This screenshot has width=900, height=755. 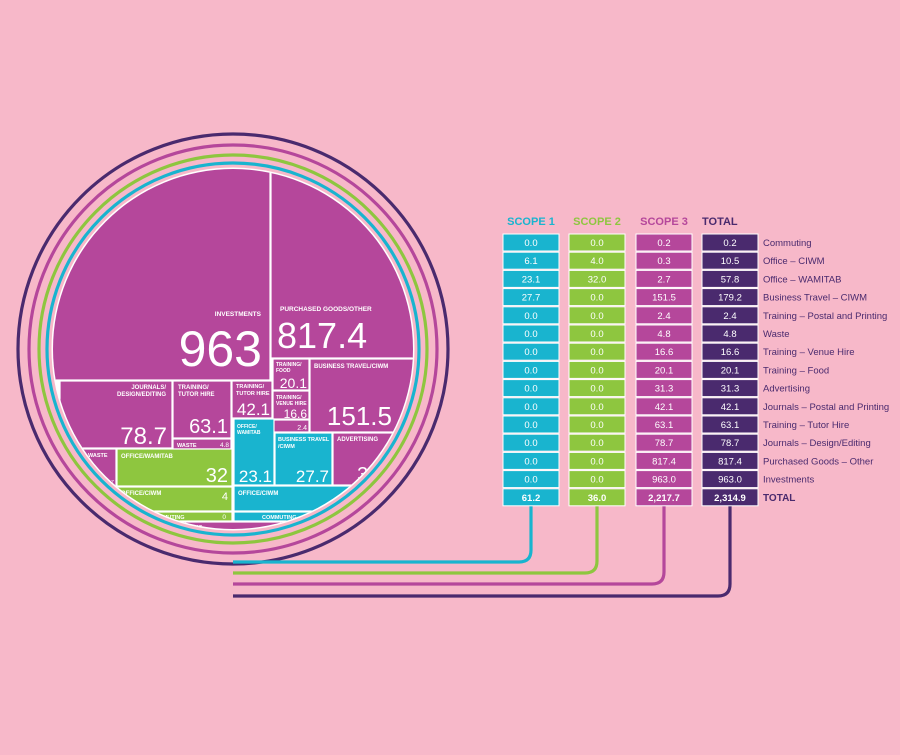 I want to click on value-commuting-s2: 0, so click(x=224, y=517).